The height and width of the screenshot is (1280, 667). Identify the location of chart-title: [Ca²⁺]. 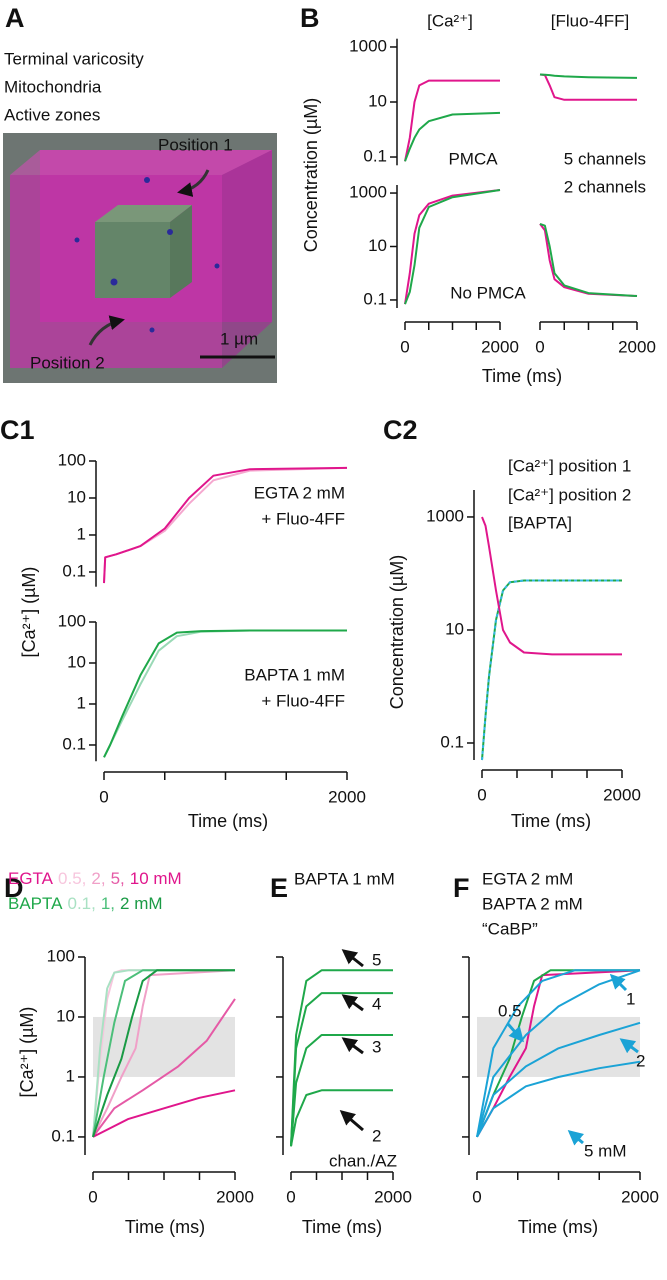
(450, 20).